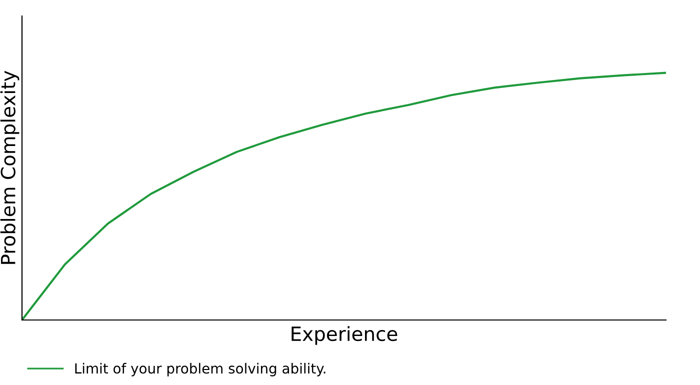  What do you see at coordinates (200, 369) in the screenshot?
I see `legend-label: Limit of your problem solving ability.` at bounding box center [200, 369].